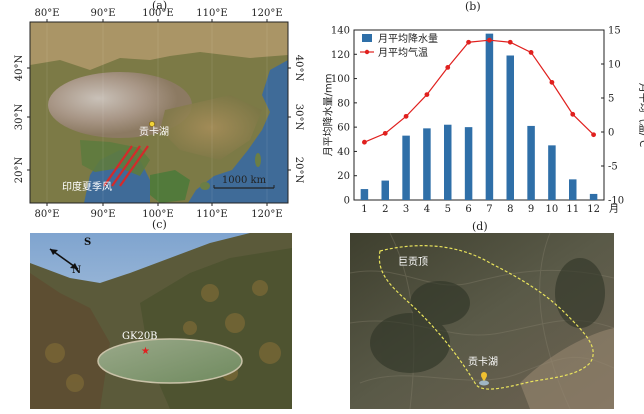 The height and width of the screenshot is (414, 644). Describe the element at coordinates (479, 91) in the screenshot. I see `temp-line` at that location.